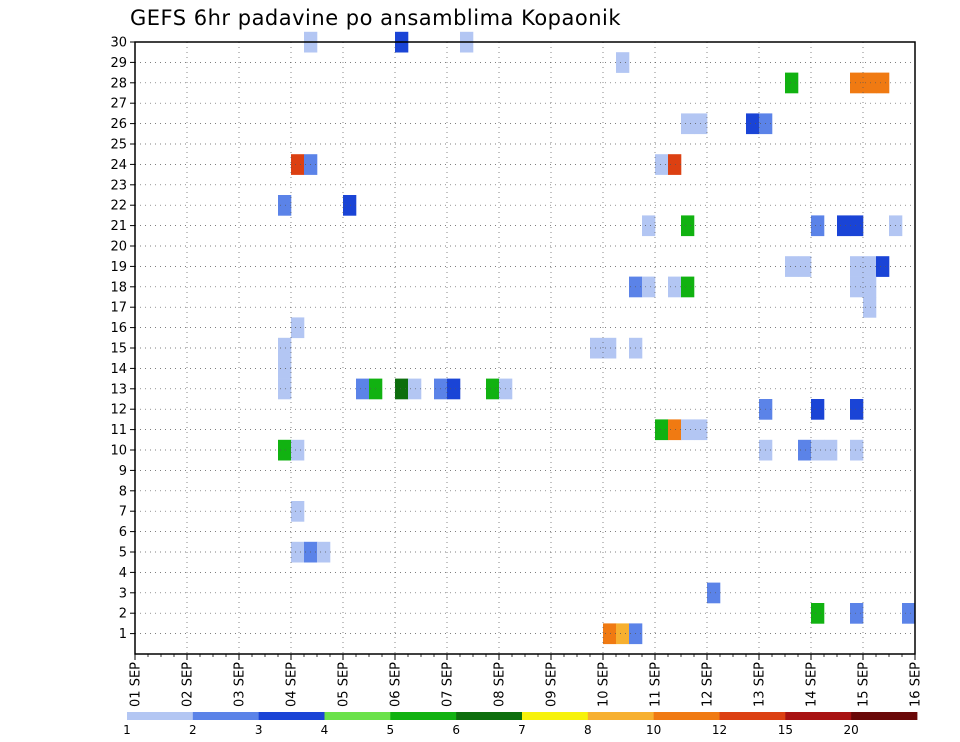 The height and width of the screenshot is (742, 960). I want to click on x-tick-label: 06 SEP, so click(396, 684).